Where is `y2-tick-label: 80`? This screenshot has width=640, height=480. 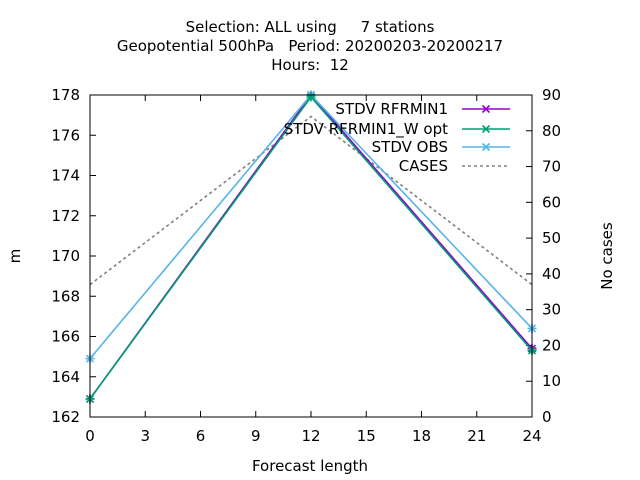
y2-tick-label: 80 is located at coordinates (551, 131).